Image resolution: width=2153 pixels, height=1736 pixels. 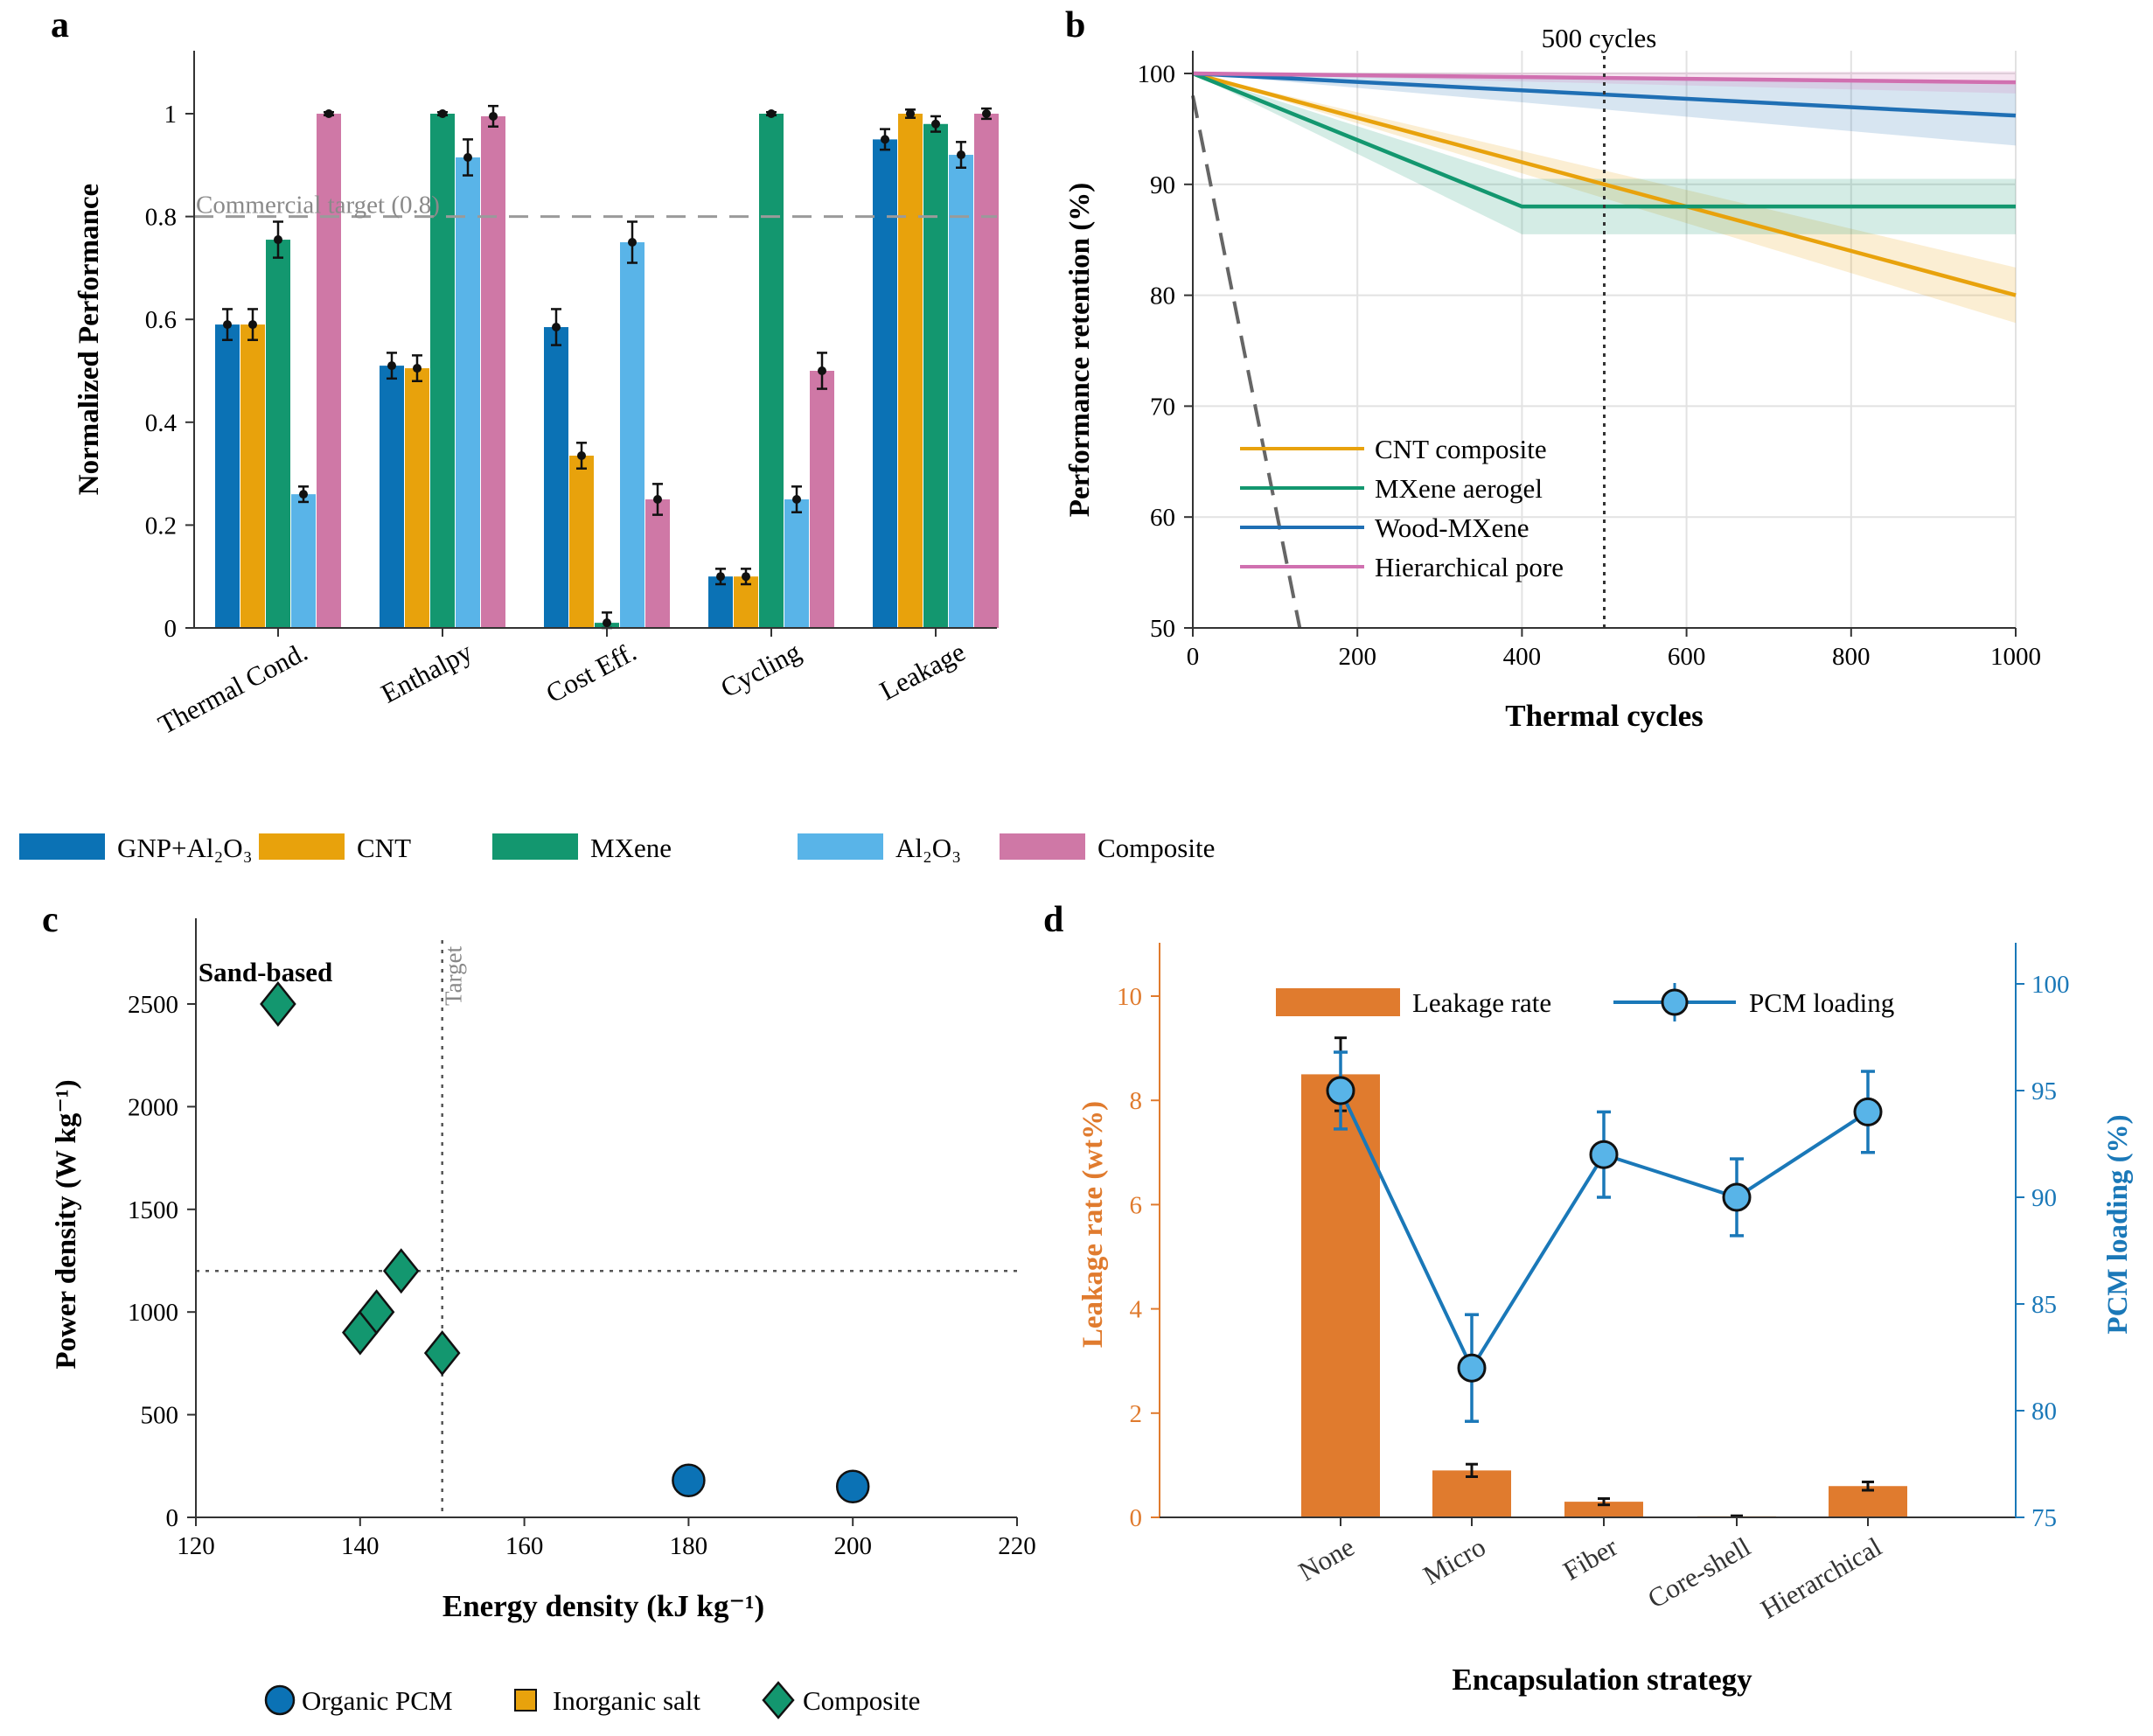 What do you see at coordinates (1136, 1205) in the screenshot?
I see `left-y-tick-label: 6` at bounding box center [1136, 1205].